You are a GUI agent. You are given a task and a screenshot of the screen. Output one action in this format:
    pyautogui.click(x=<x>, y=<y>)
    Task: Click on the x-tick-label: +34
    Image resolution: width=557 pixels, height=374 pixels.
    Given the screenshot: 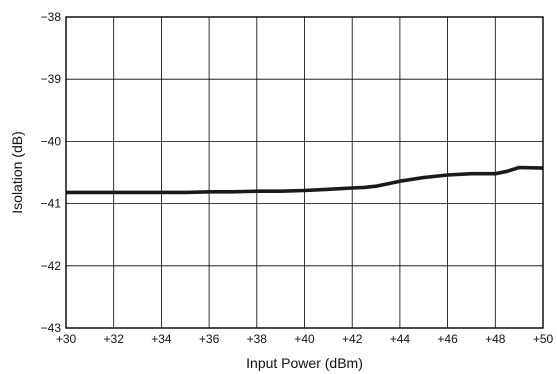 What is the action you would take?
    pyautogui.click(x=161, y=339)
    